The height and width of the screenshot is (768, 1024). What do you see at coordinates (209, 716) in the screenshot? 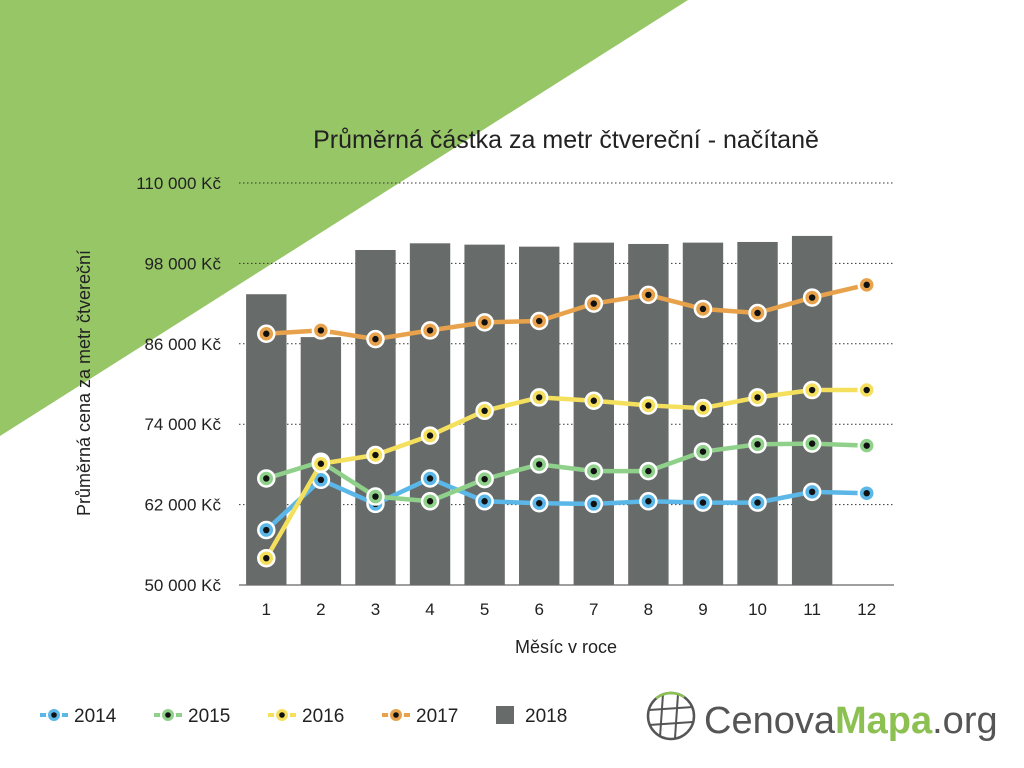
I see `legend-label-2015: 2015` at bounding box center [209, 716].